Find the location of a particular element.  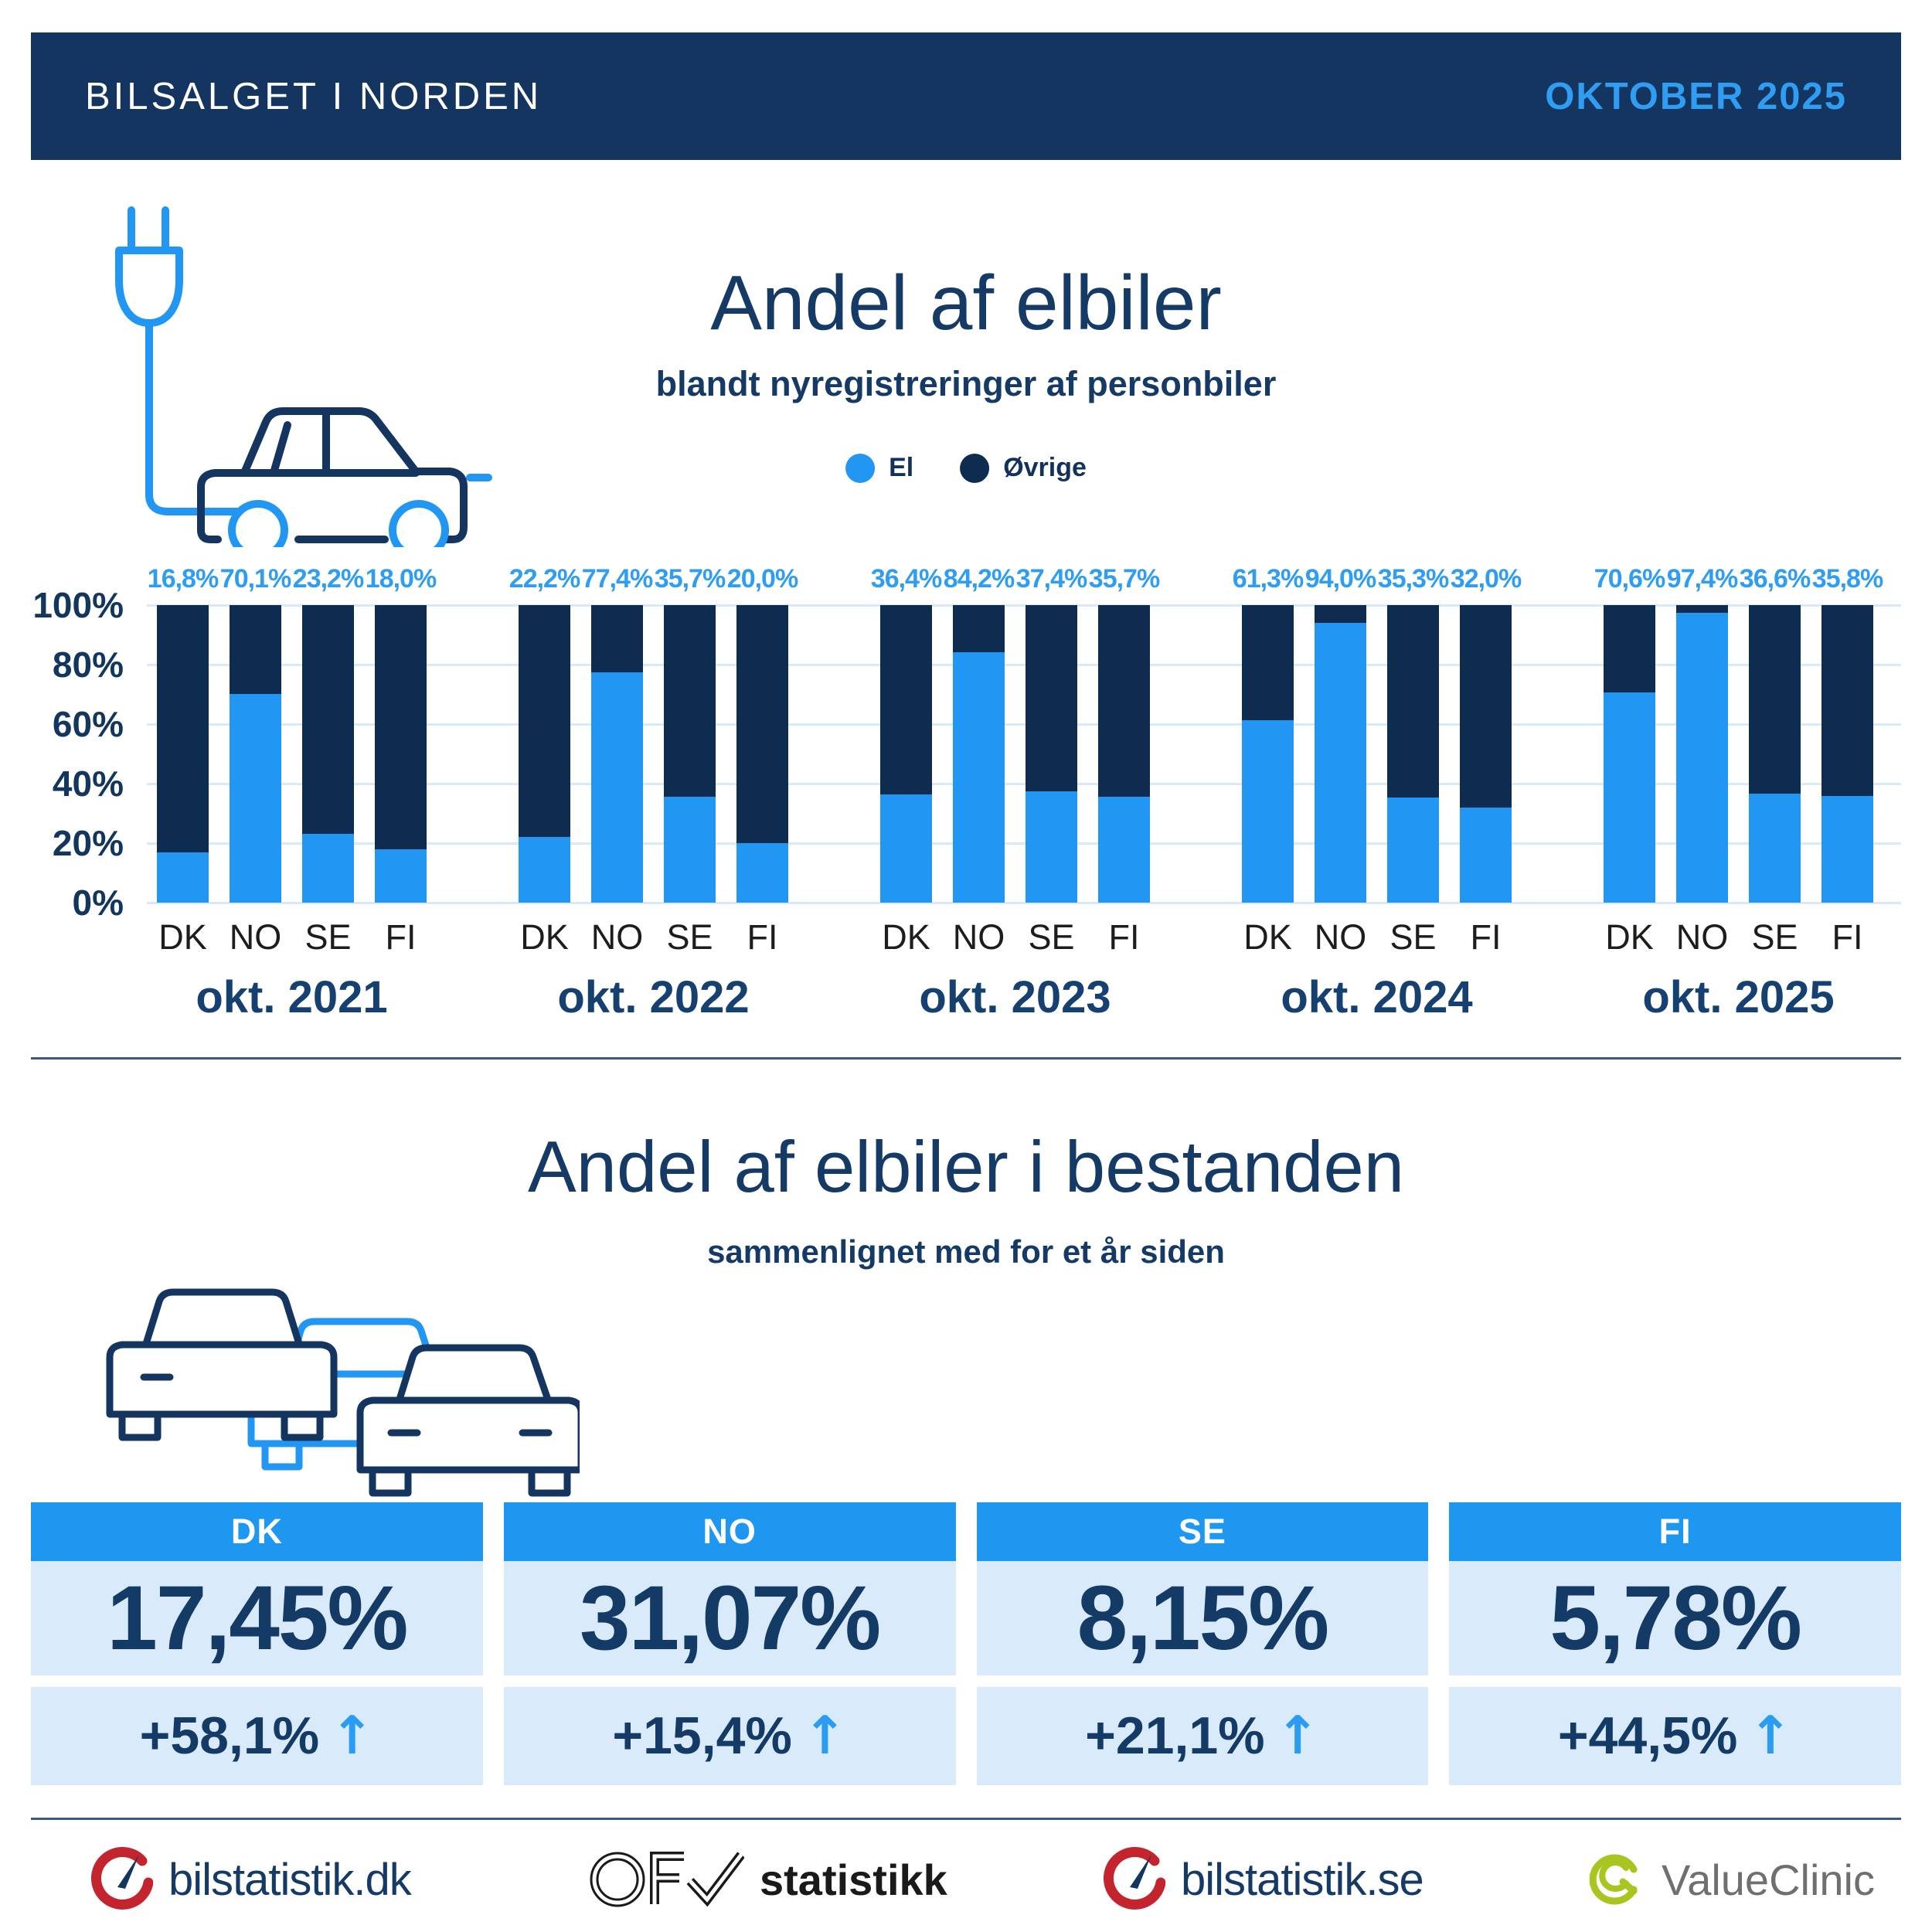

stacked-bar-NO-okt-2024 is located at coordinates (1340, 754).